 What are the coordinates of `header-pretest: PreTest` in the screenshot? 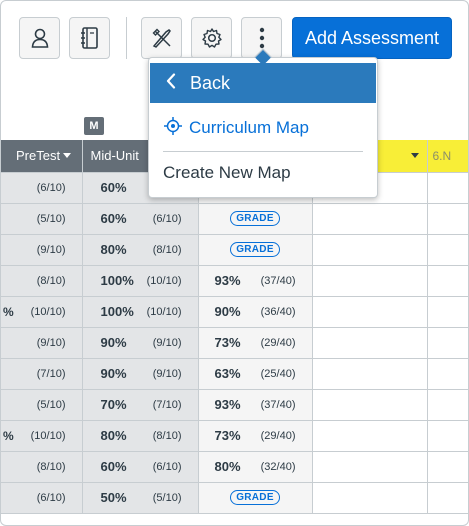 It's located at (42, 156).